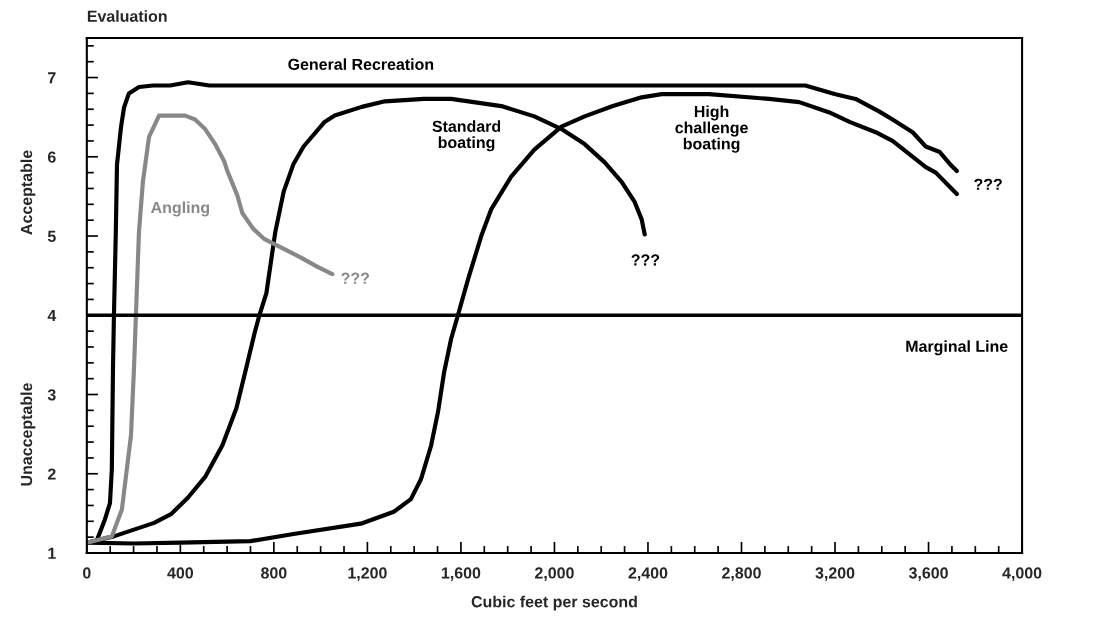 This screenshot has width=1099, height=632. I want to click on text: Unacceptable, so click(28, 434).